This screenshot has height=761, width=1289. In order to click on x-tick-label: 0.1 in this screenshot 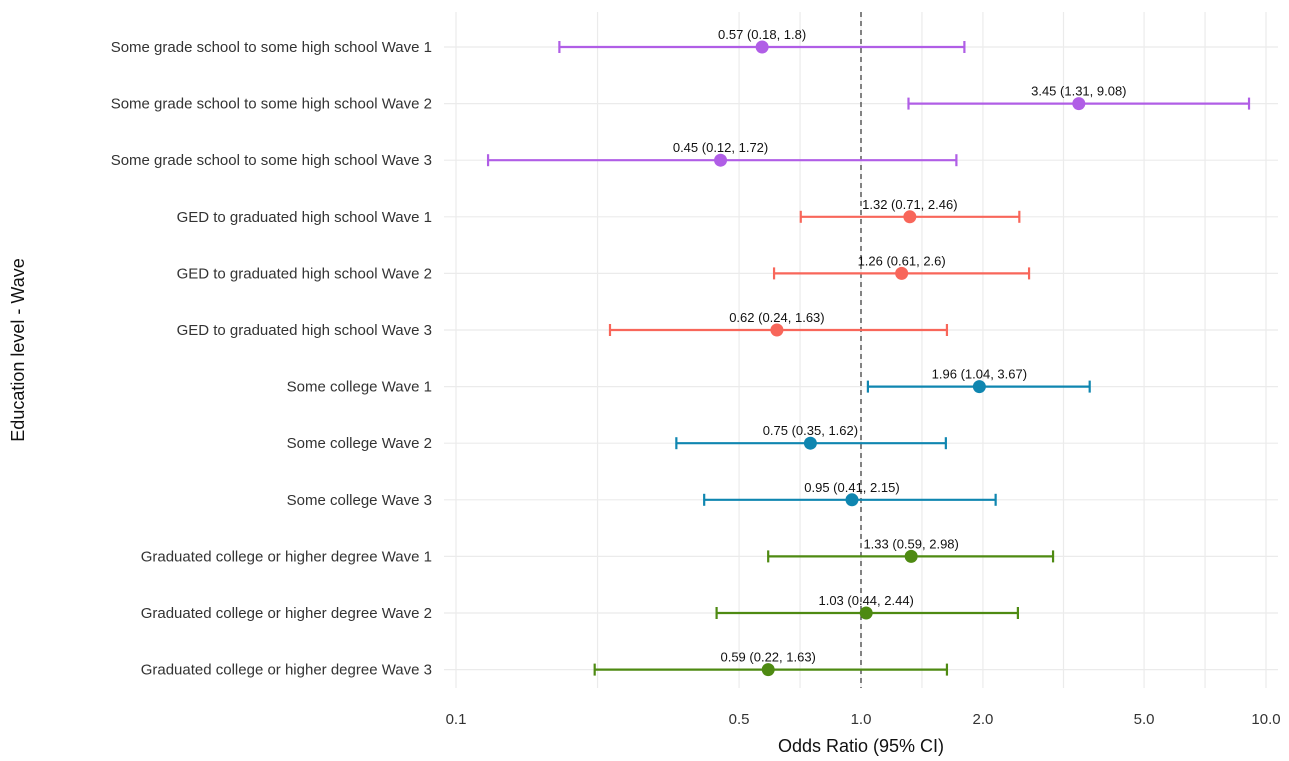, I will do `click(456, 719)`.